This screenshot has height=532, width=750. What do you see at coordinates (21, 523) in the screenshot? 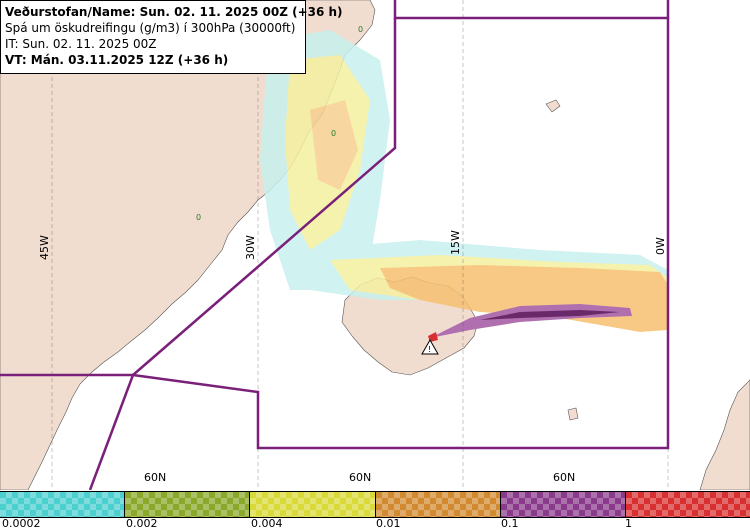
I see `legend-label: 0.0002` at bounding box center [21, 523].